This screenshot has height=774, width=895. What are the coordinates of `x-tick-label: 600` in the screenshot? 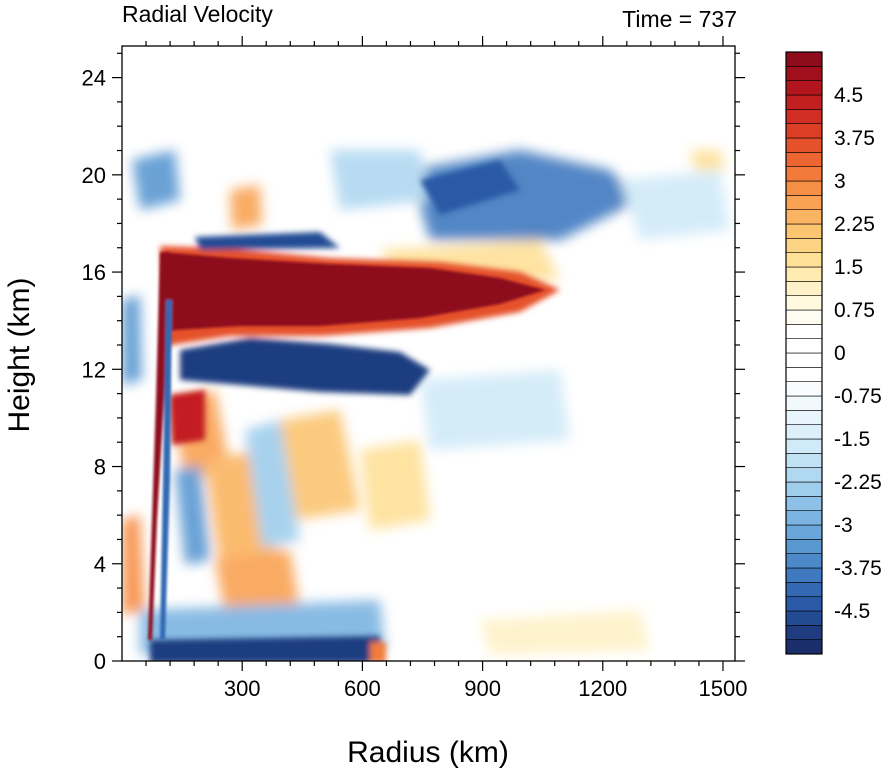 It's located at (362, 688).